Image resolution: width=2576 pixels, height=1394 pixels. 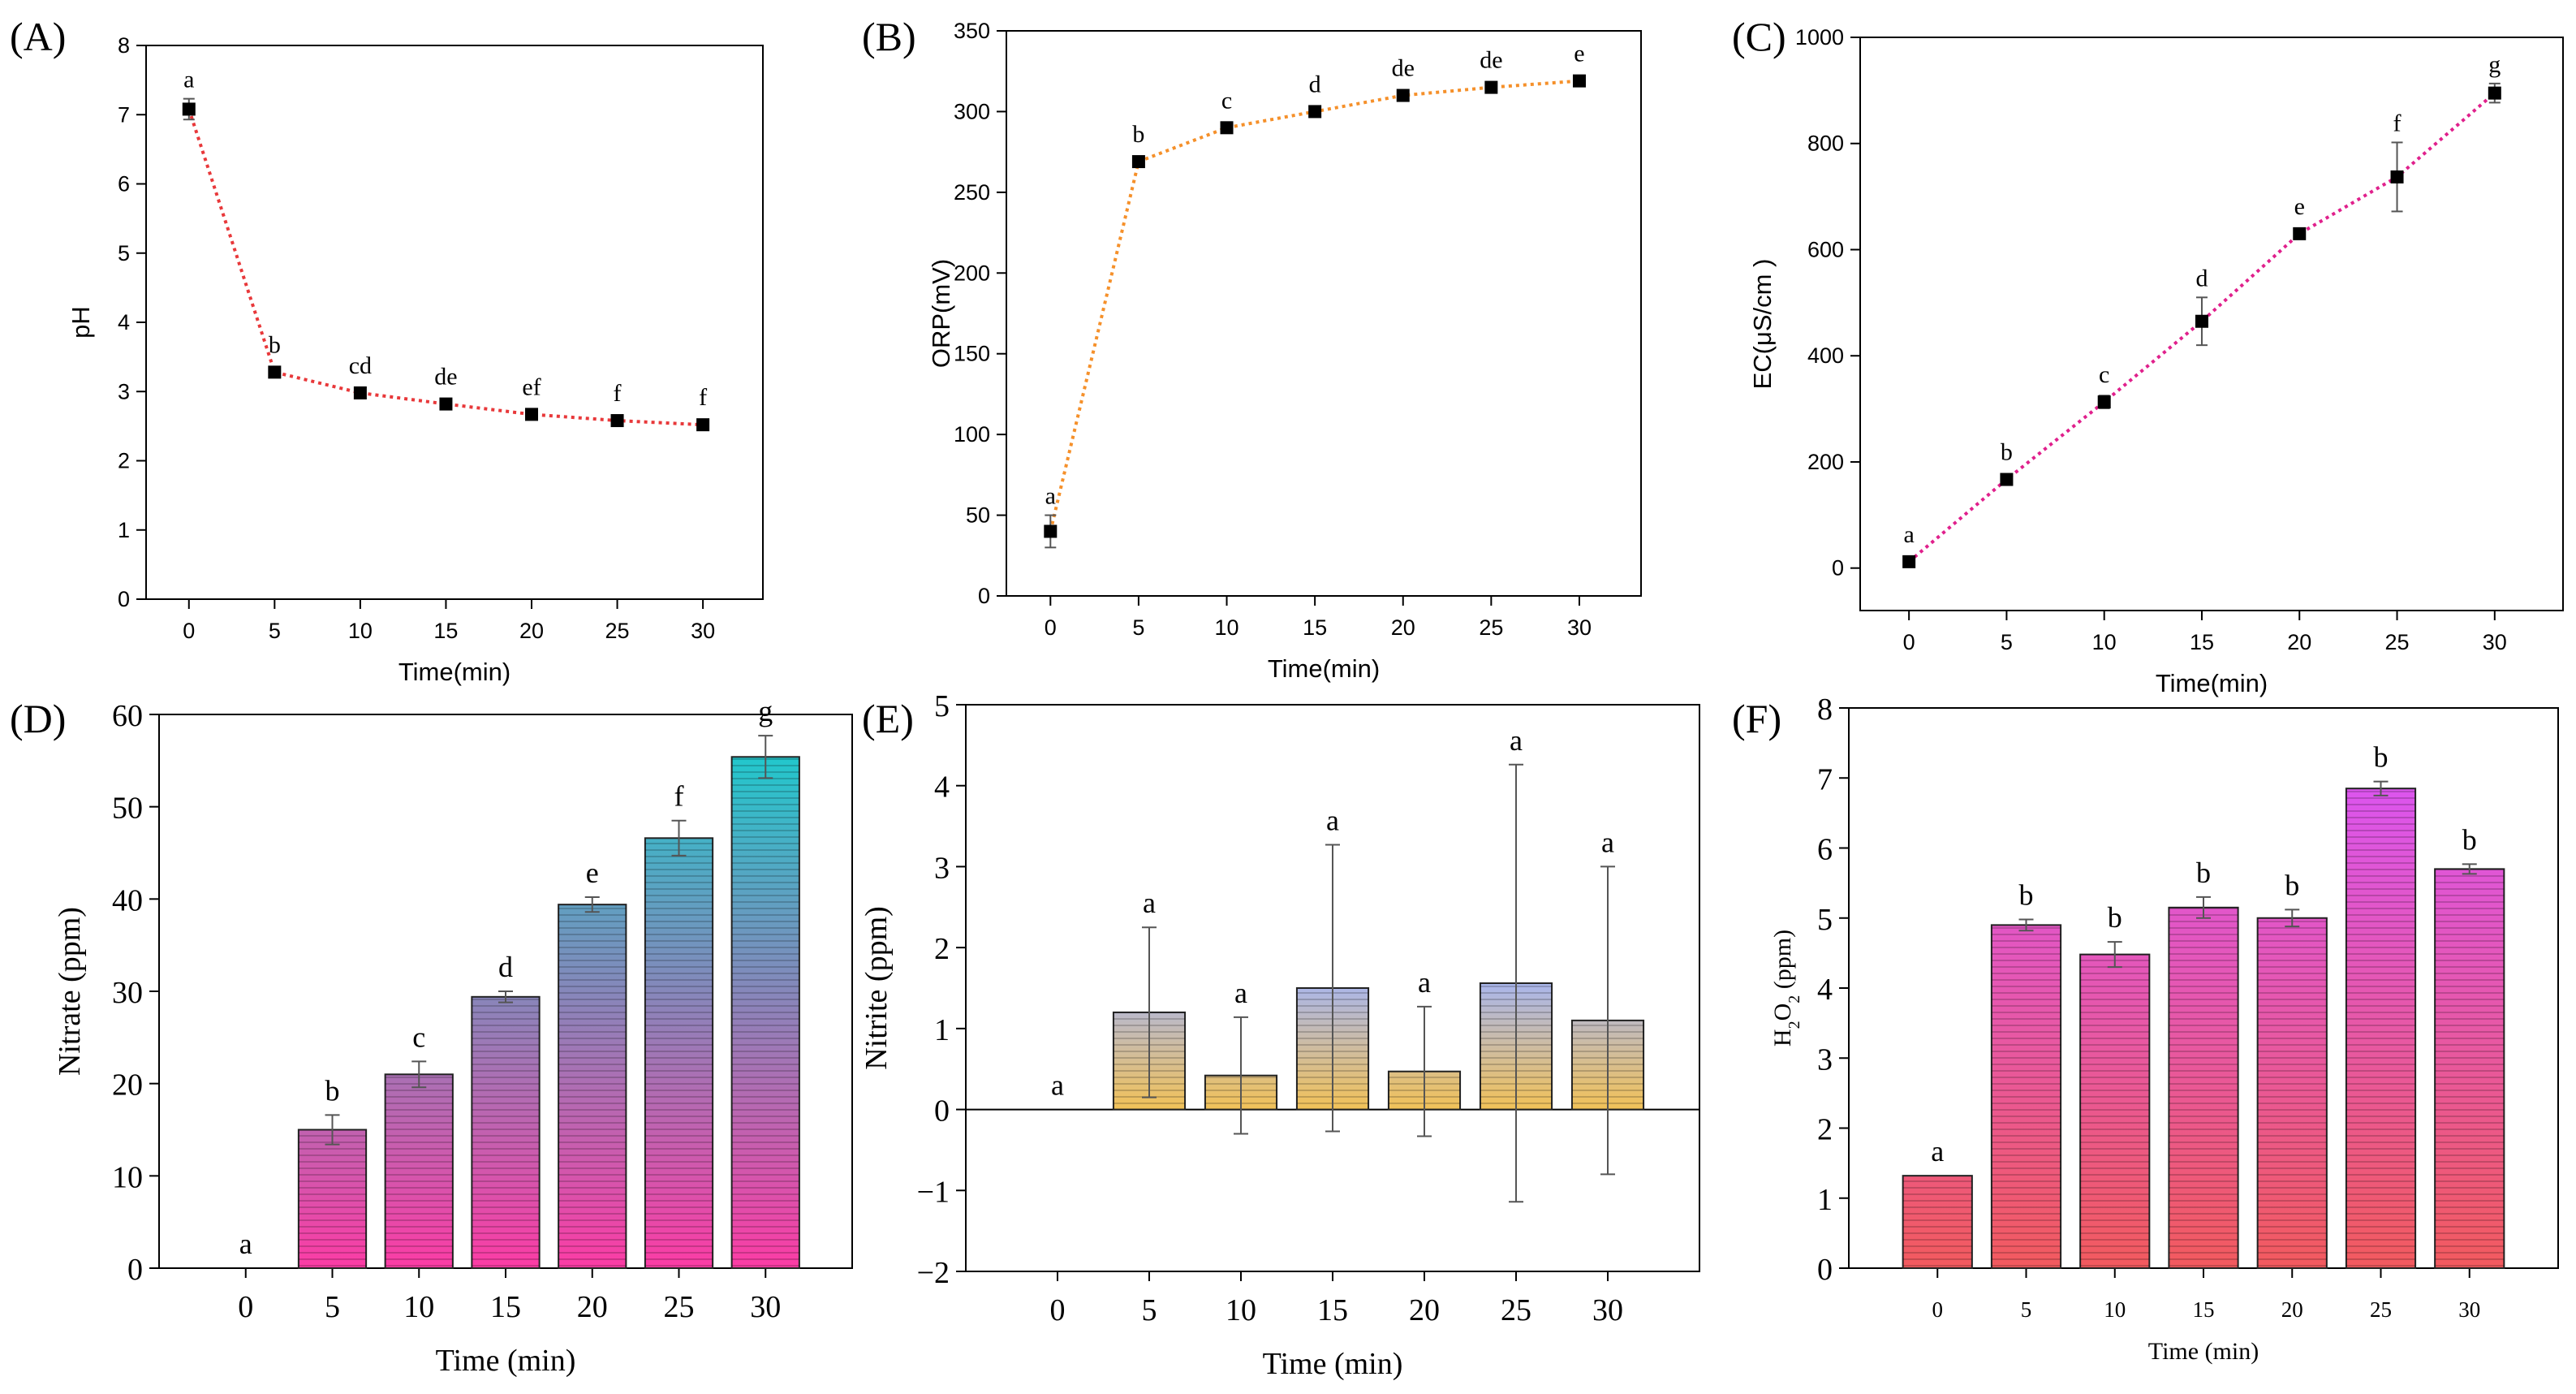 I want to click on y-tick-label: 40, so click(x=128, y=900).